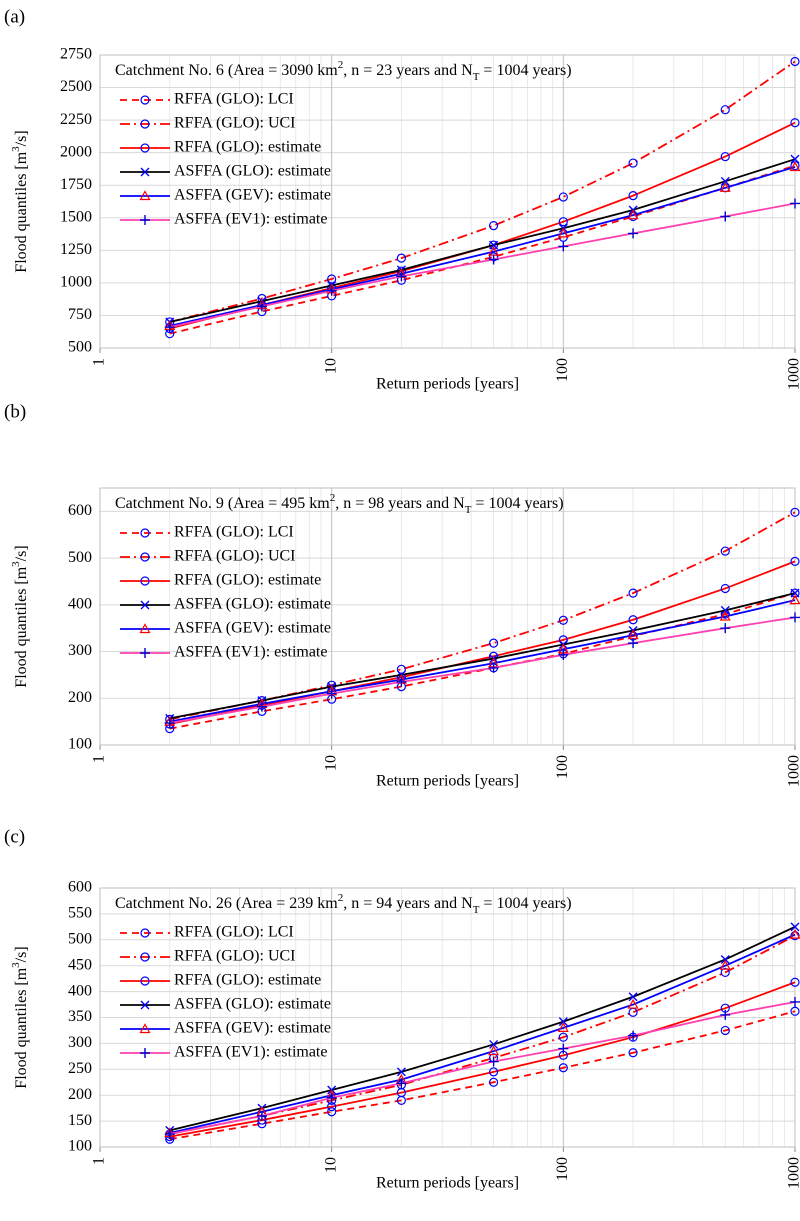  Describe the element at coordinates (99, 362) in the screenshot. I see `x-tick-label: 1` at that location.